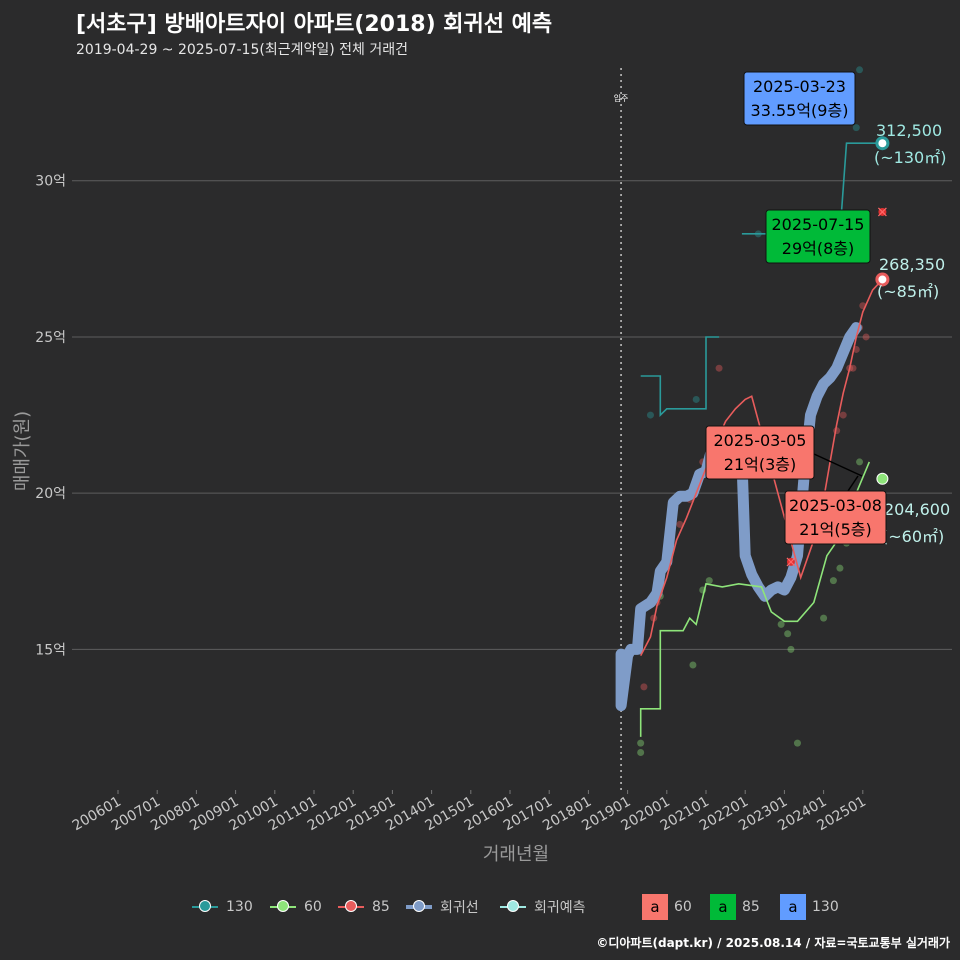  I want to click on legend-box-item-85: a 85, so click(735, 907).